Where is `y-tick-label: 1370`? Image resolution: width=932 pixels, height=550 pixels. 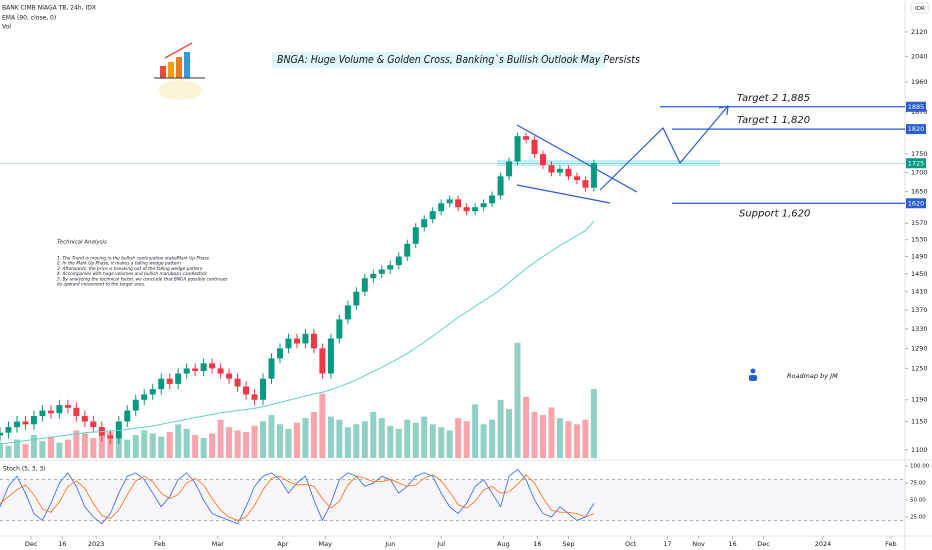
y-tick-label: 1370 is located at coordinates (919, 310).